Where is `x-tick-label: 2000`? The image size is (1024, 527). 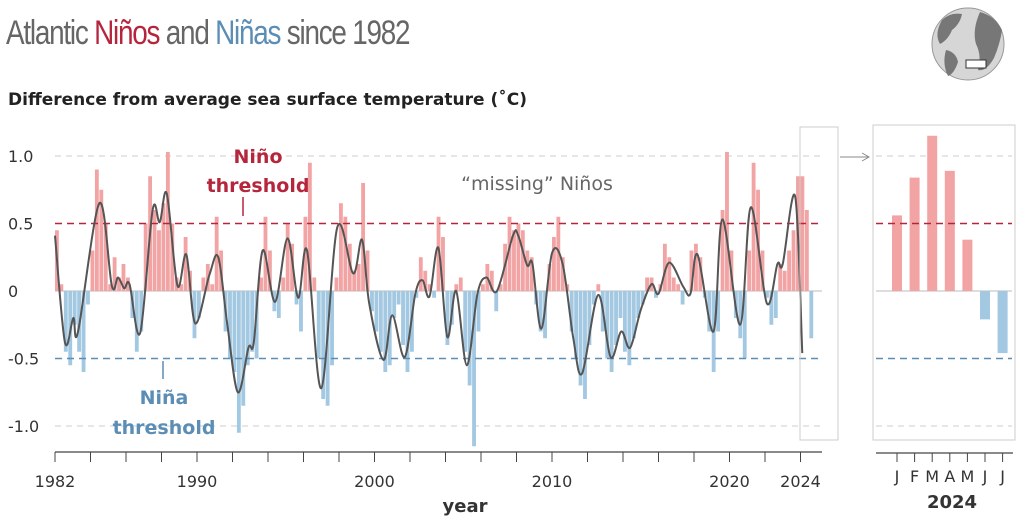
x-tick-label: 2000 is located at coordinates (374, 481).